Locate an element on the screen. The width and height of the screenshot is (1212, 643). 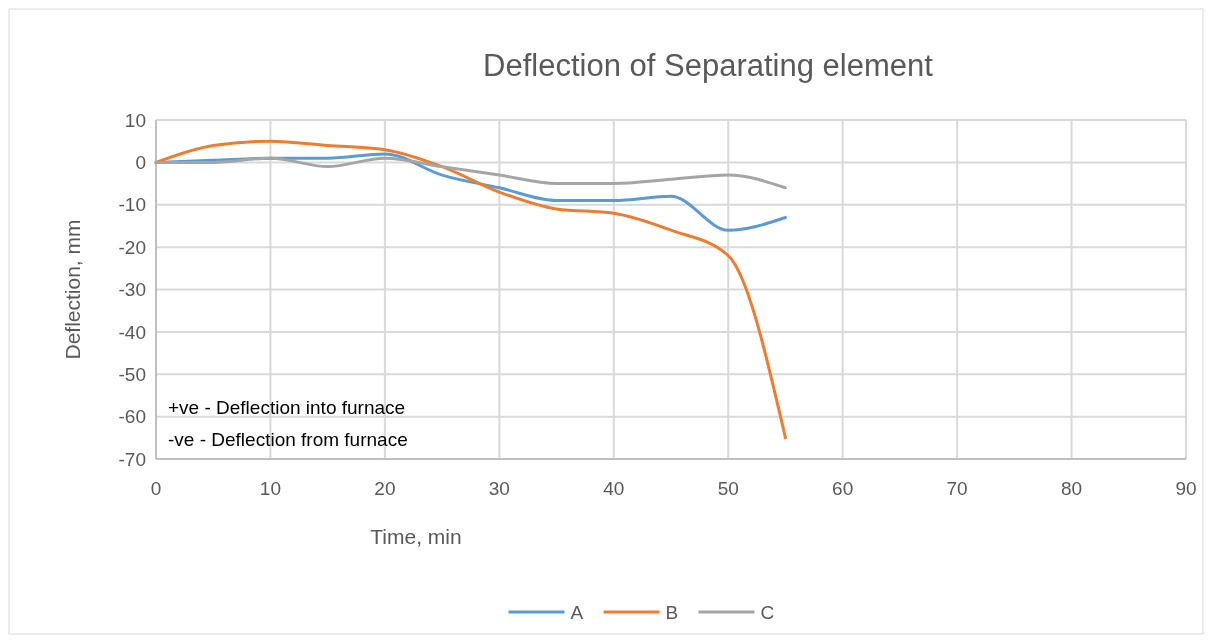
annotation: +ve - Deflection into furnace is located at coordinates (287, 407).